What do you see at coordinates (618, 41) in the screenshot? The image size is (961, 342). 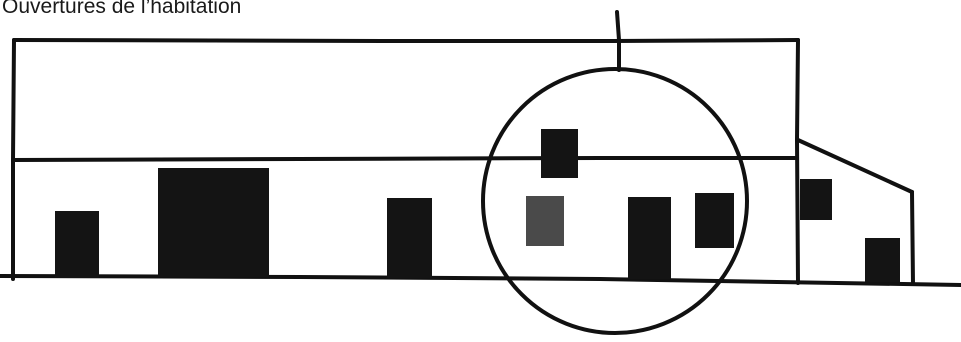 I see `chimney-antenna` at bounding box center [618, 41].